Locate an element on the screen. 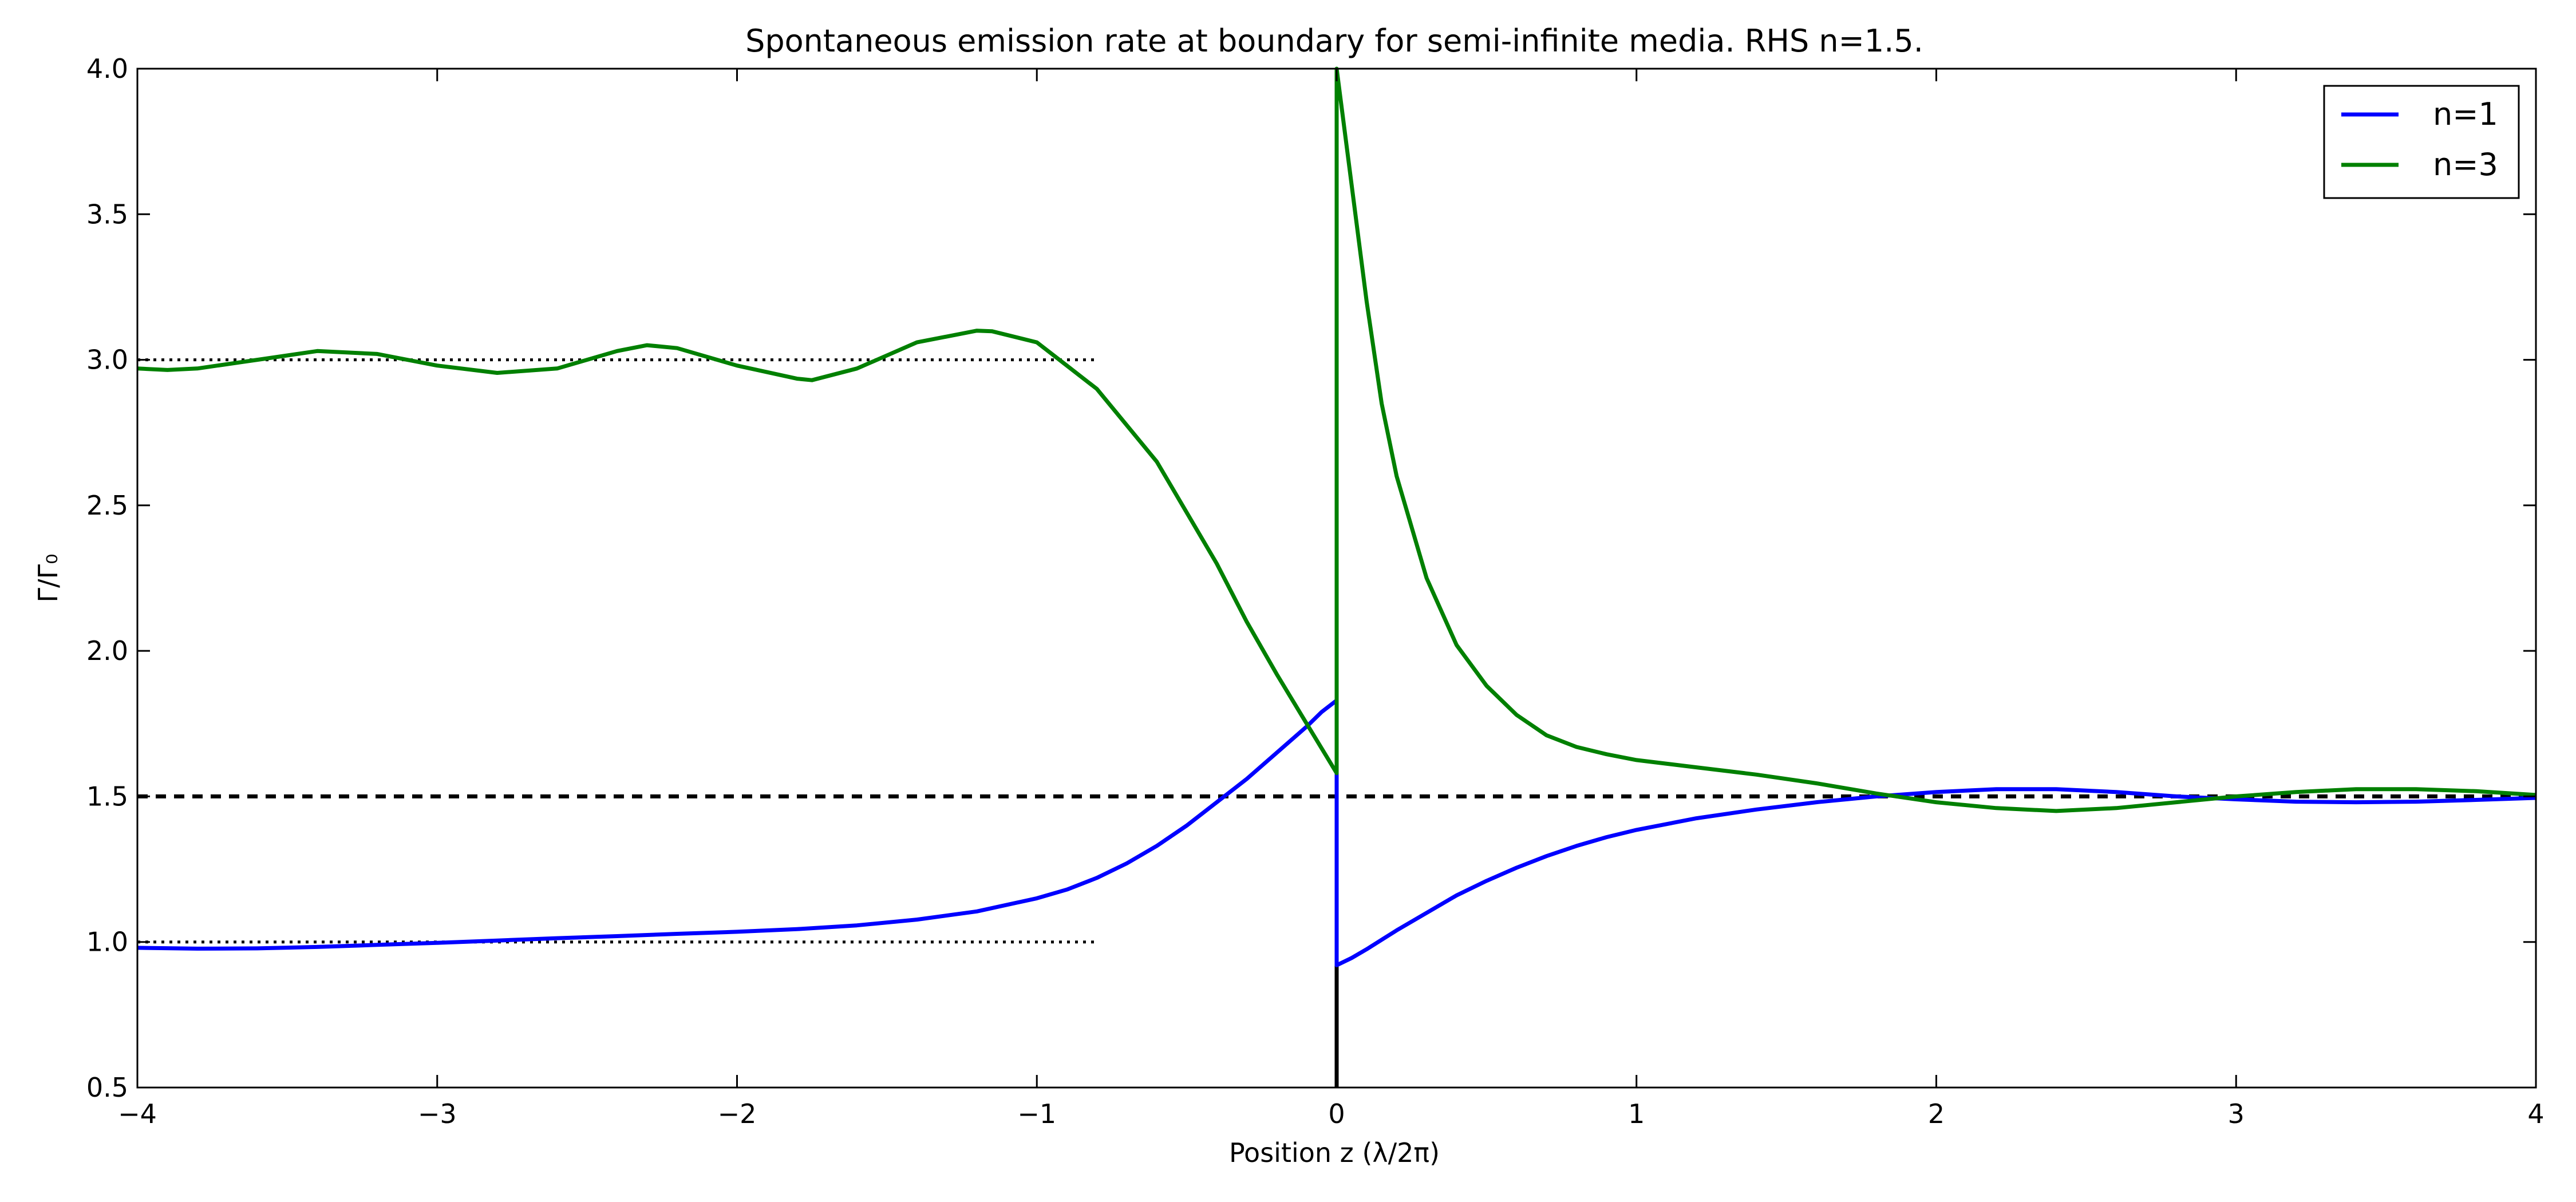 Image resolution: width=2576 pixels, height=1202 pixels. x-tick-label: −2 is located at coordinates (737, 1114).